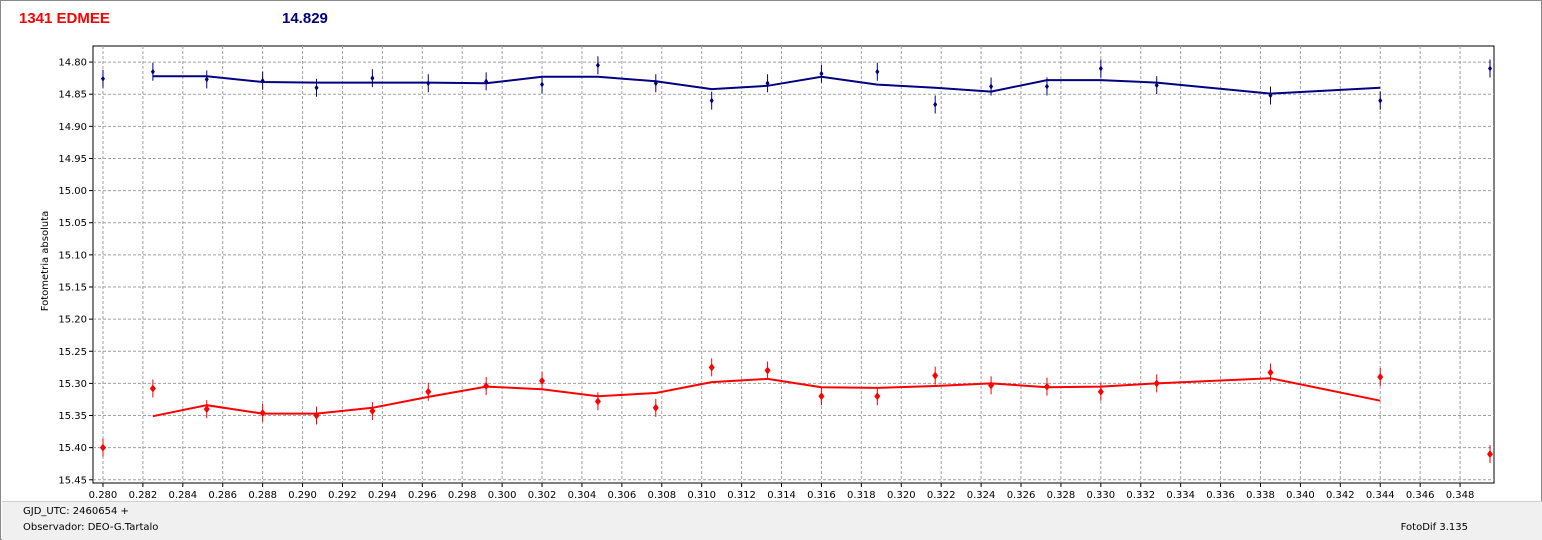  What do you see at coordinates (91, 527) in the screenshot?
I see `observer-label: Observador: DEO-G.Tartalo` at bounding box center [91, 527].